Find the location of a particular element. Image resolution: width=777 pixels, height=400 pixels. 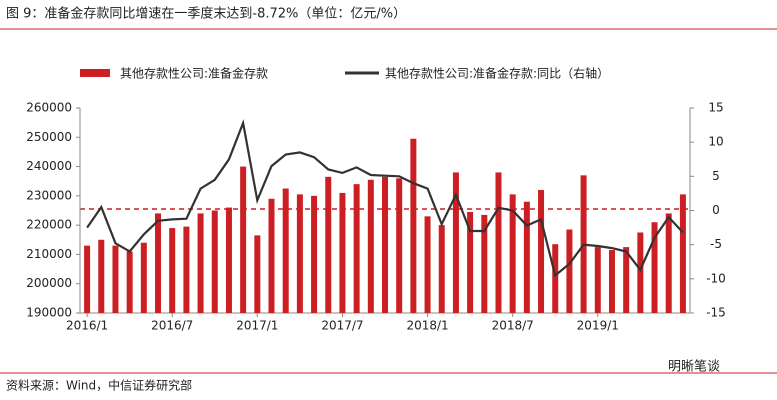

y-tick-label: 200000 is located at coordinates (49, 283).